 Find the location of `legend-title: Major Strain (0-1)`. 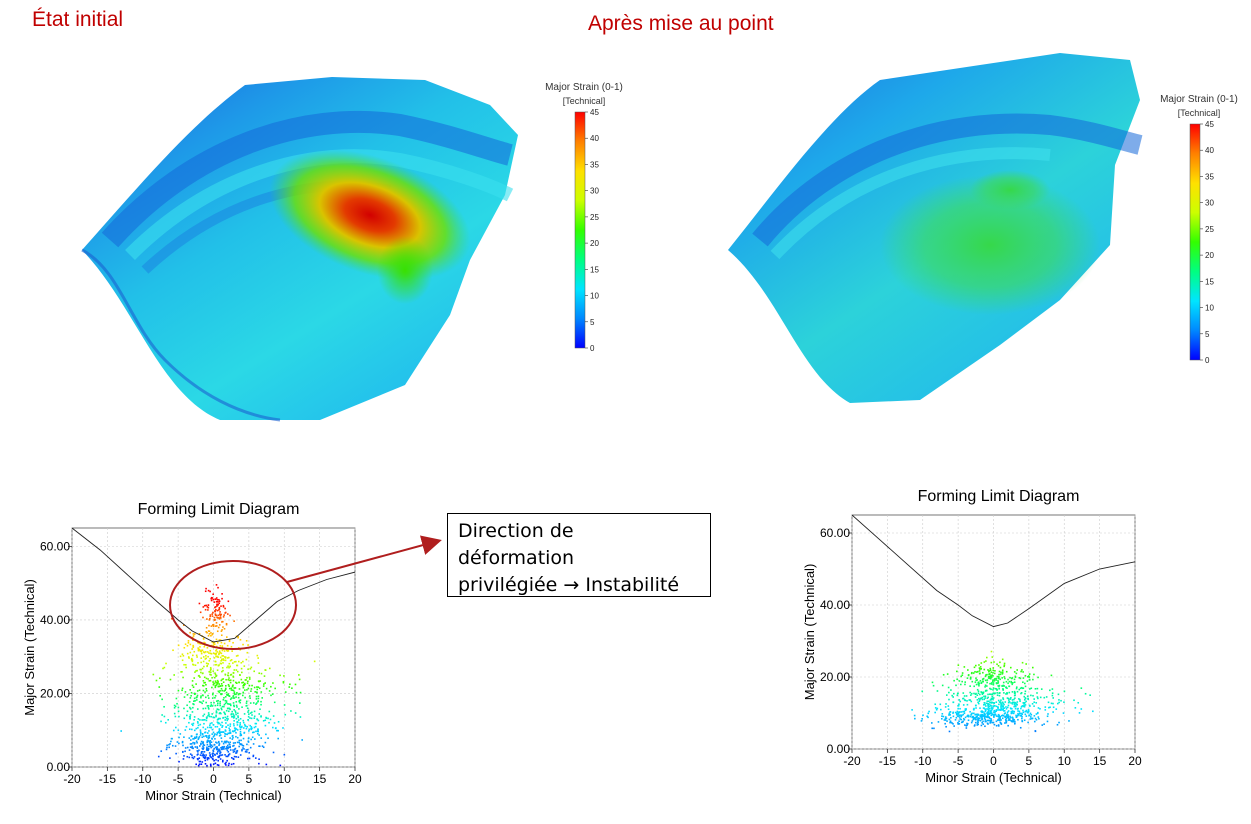

legend-title: Major Strain (0-1) is located at coordinates (1199, 99).